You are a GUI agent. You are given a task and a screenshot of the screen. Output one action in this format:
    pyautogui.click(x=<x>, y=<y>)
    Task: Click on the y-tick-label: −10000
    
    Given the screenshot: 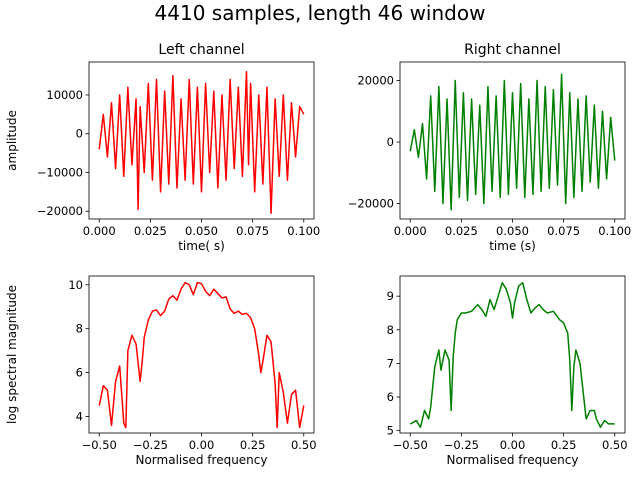 What is the action you would take?
    pyautogui.click(x=60, y=172)
    